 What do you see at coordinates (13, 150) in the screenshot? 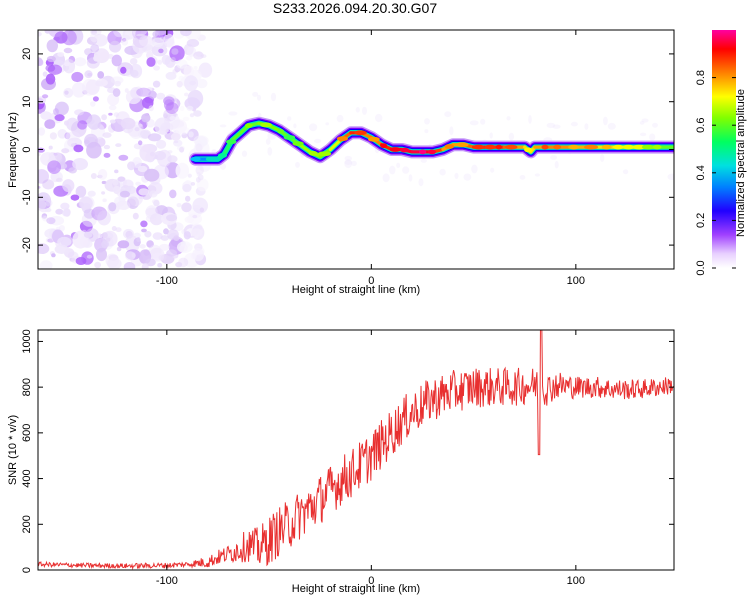
I see `spectrogram-y-label: Frequency (Hz)` at bounding box center [13, 150].